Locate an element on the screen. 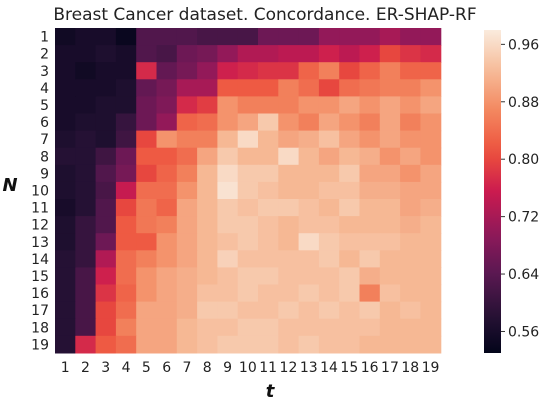  y-tick-label: 12 is located at coordinates (40, 226).